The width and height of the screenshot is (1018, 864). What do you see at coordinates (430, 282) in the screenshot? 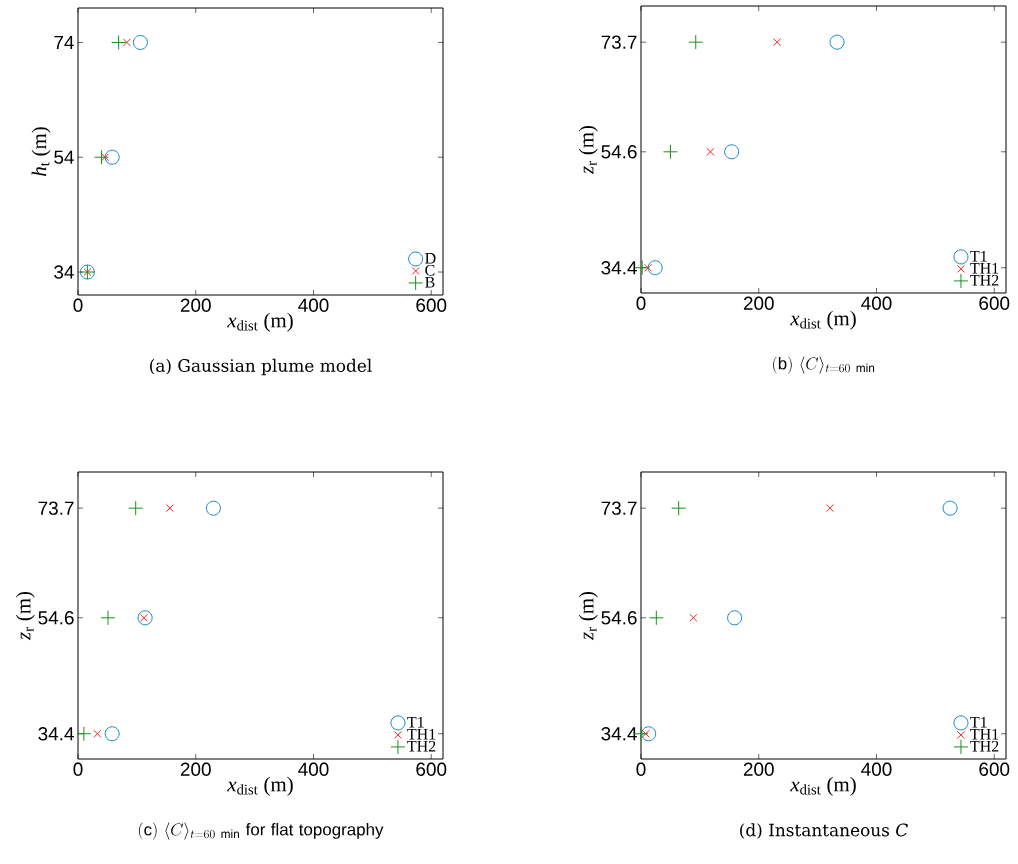
I see `legend-label: B` at bounding box center [430, 282].